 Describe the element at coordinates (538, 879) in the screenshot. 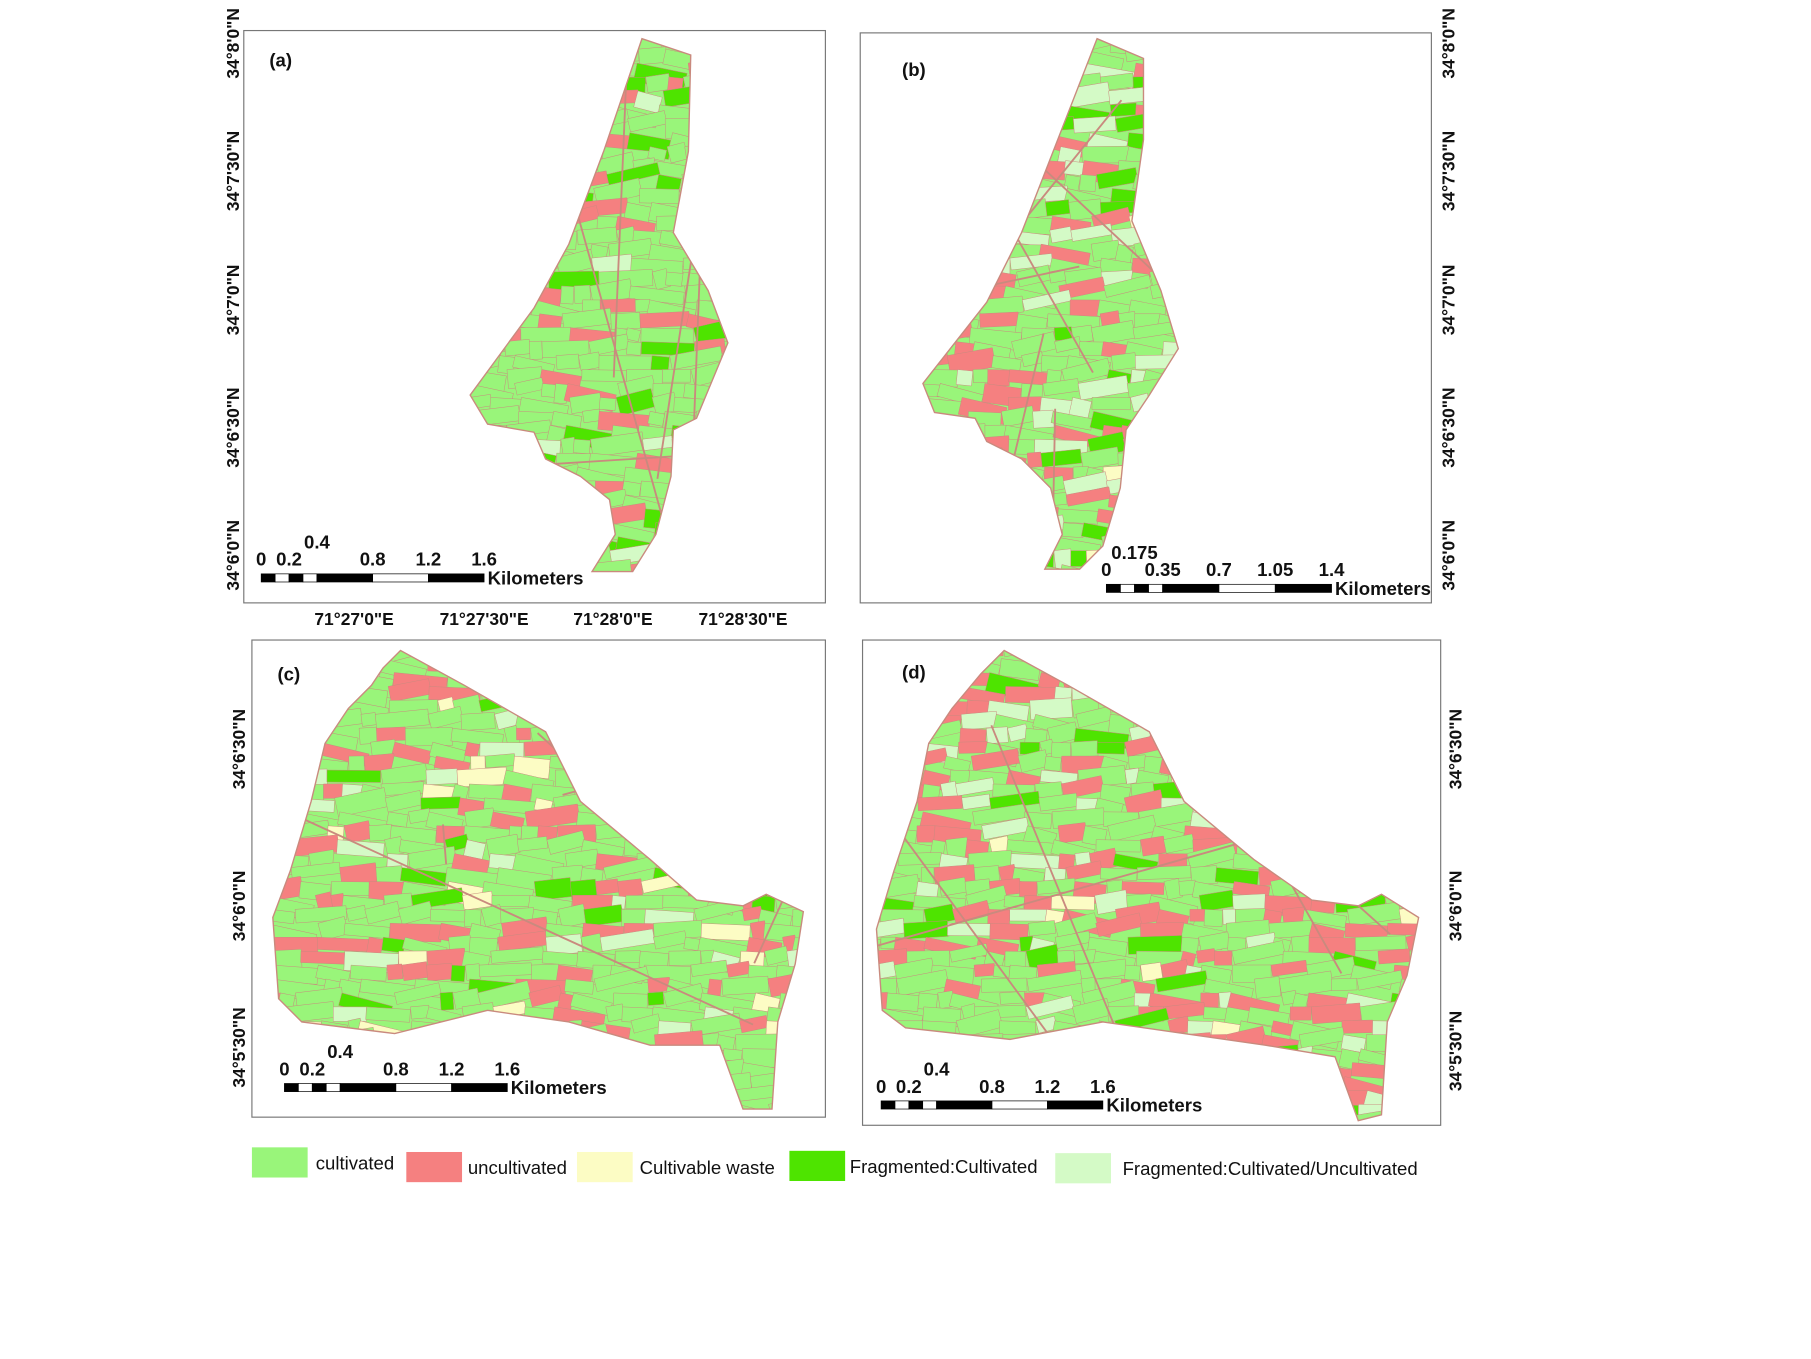

I see `panel-c-boundary` at that location.